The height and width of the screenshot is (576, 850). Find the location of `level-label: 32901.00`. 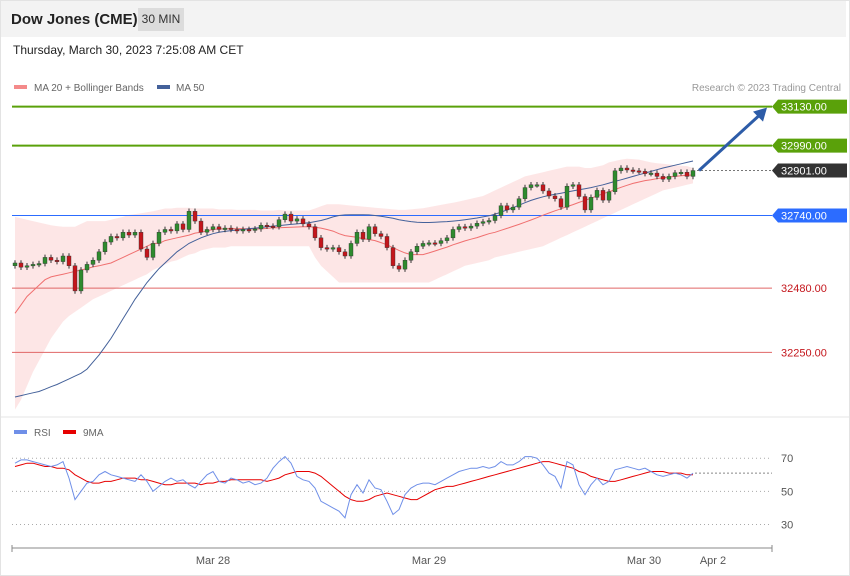

level-label: 32901.00 is located at coordinates (804, 172).